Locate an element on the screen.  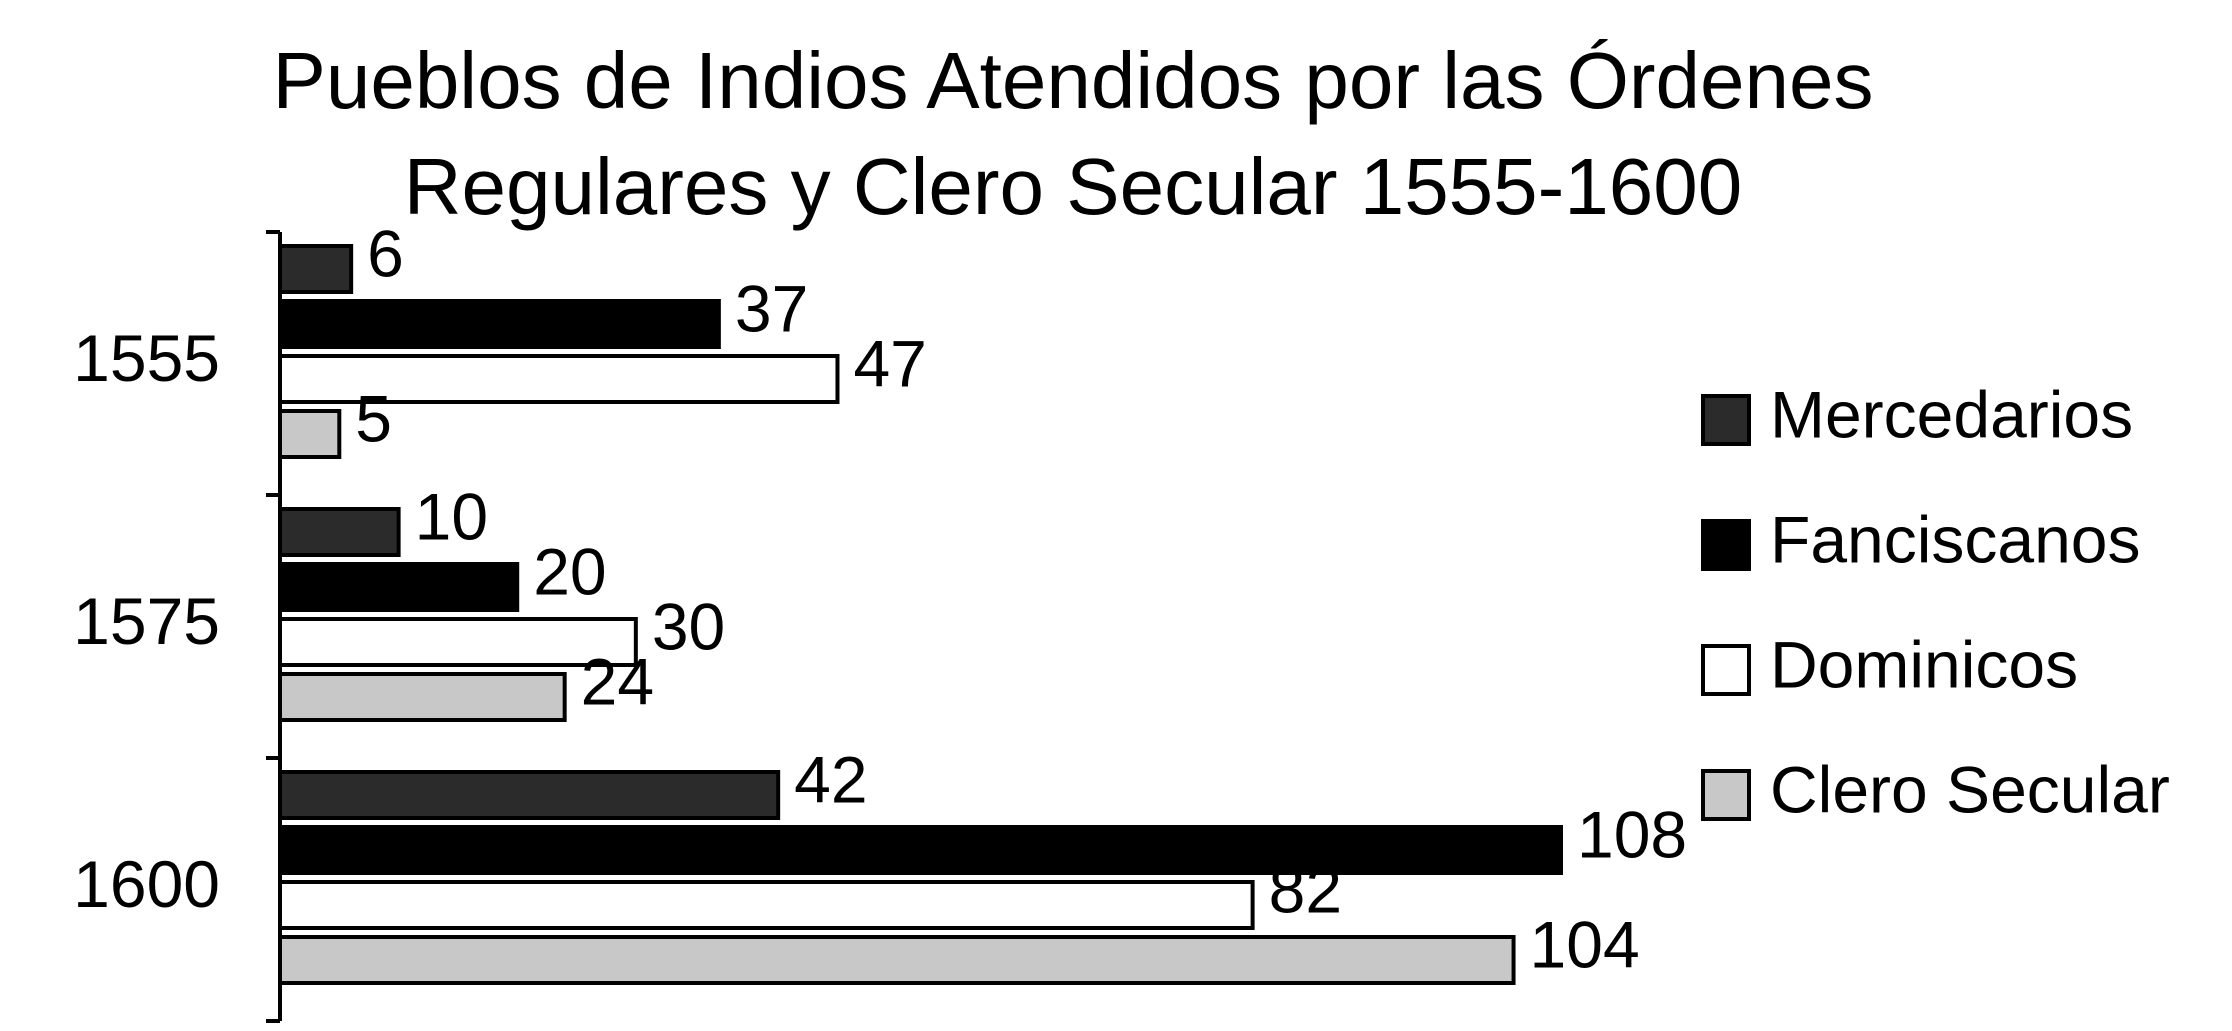
value-label: 20 is located at coordinates (569, 571).